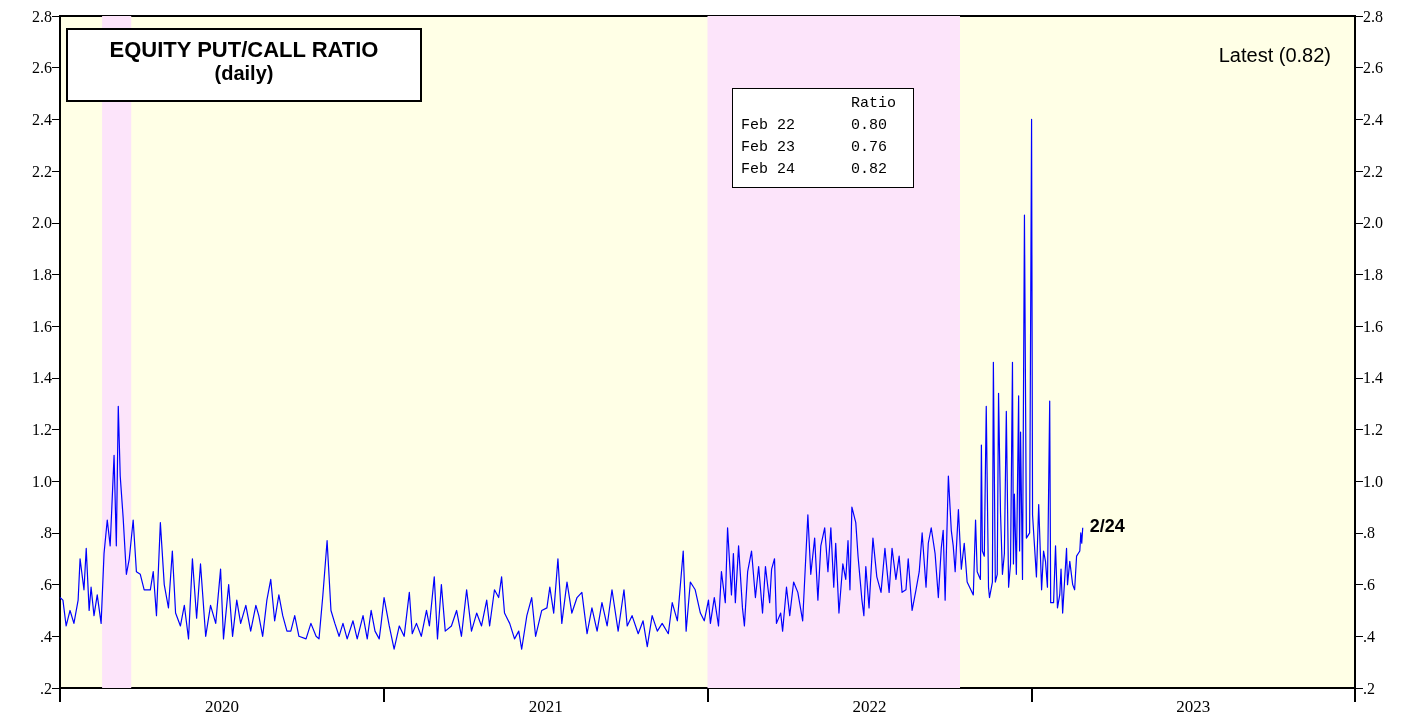  What do you see at coordinates (1373, 68) in the screenshot?
I see `y2-tick-label: 2.6` at bounding box center [1373, 68].